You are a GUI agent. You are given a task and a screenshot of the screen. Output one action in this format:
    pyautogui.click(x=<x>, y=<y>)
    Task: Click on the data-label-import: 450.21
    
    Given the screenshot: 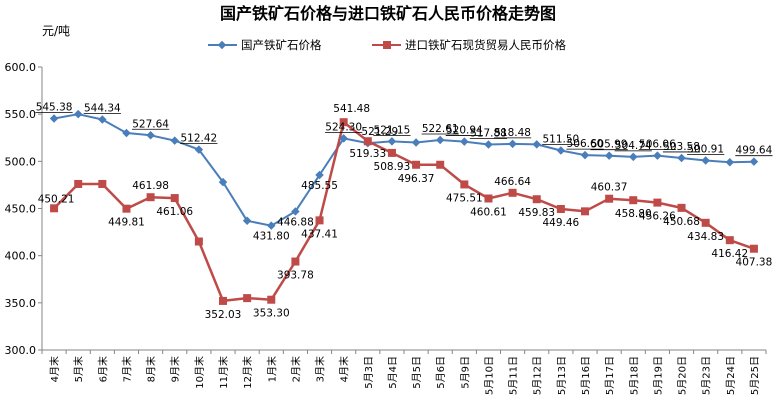 What is the action you would take?
    pyautogui.click(x=56, y=199)
    